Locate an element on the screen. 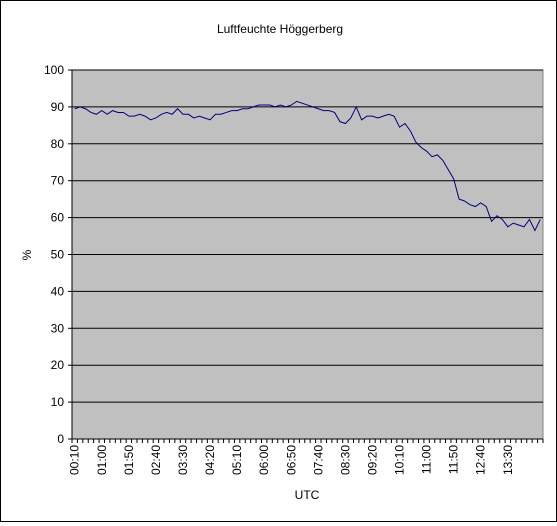 The height and width of the screenshot is (526, 557). y-tick-label: 100 is located at coordinates (54, 70).